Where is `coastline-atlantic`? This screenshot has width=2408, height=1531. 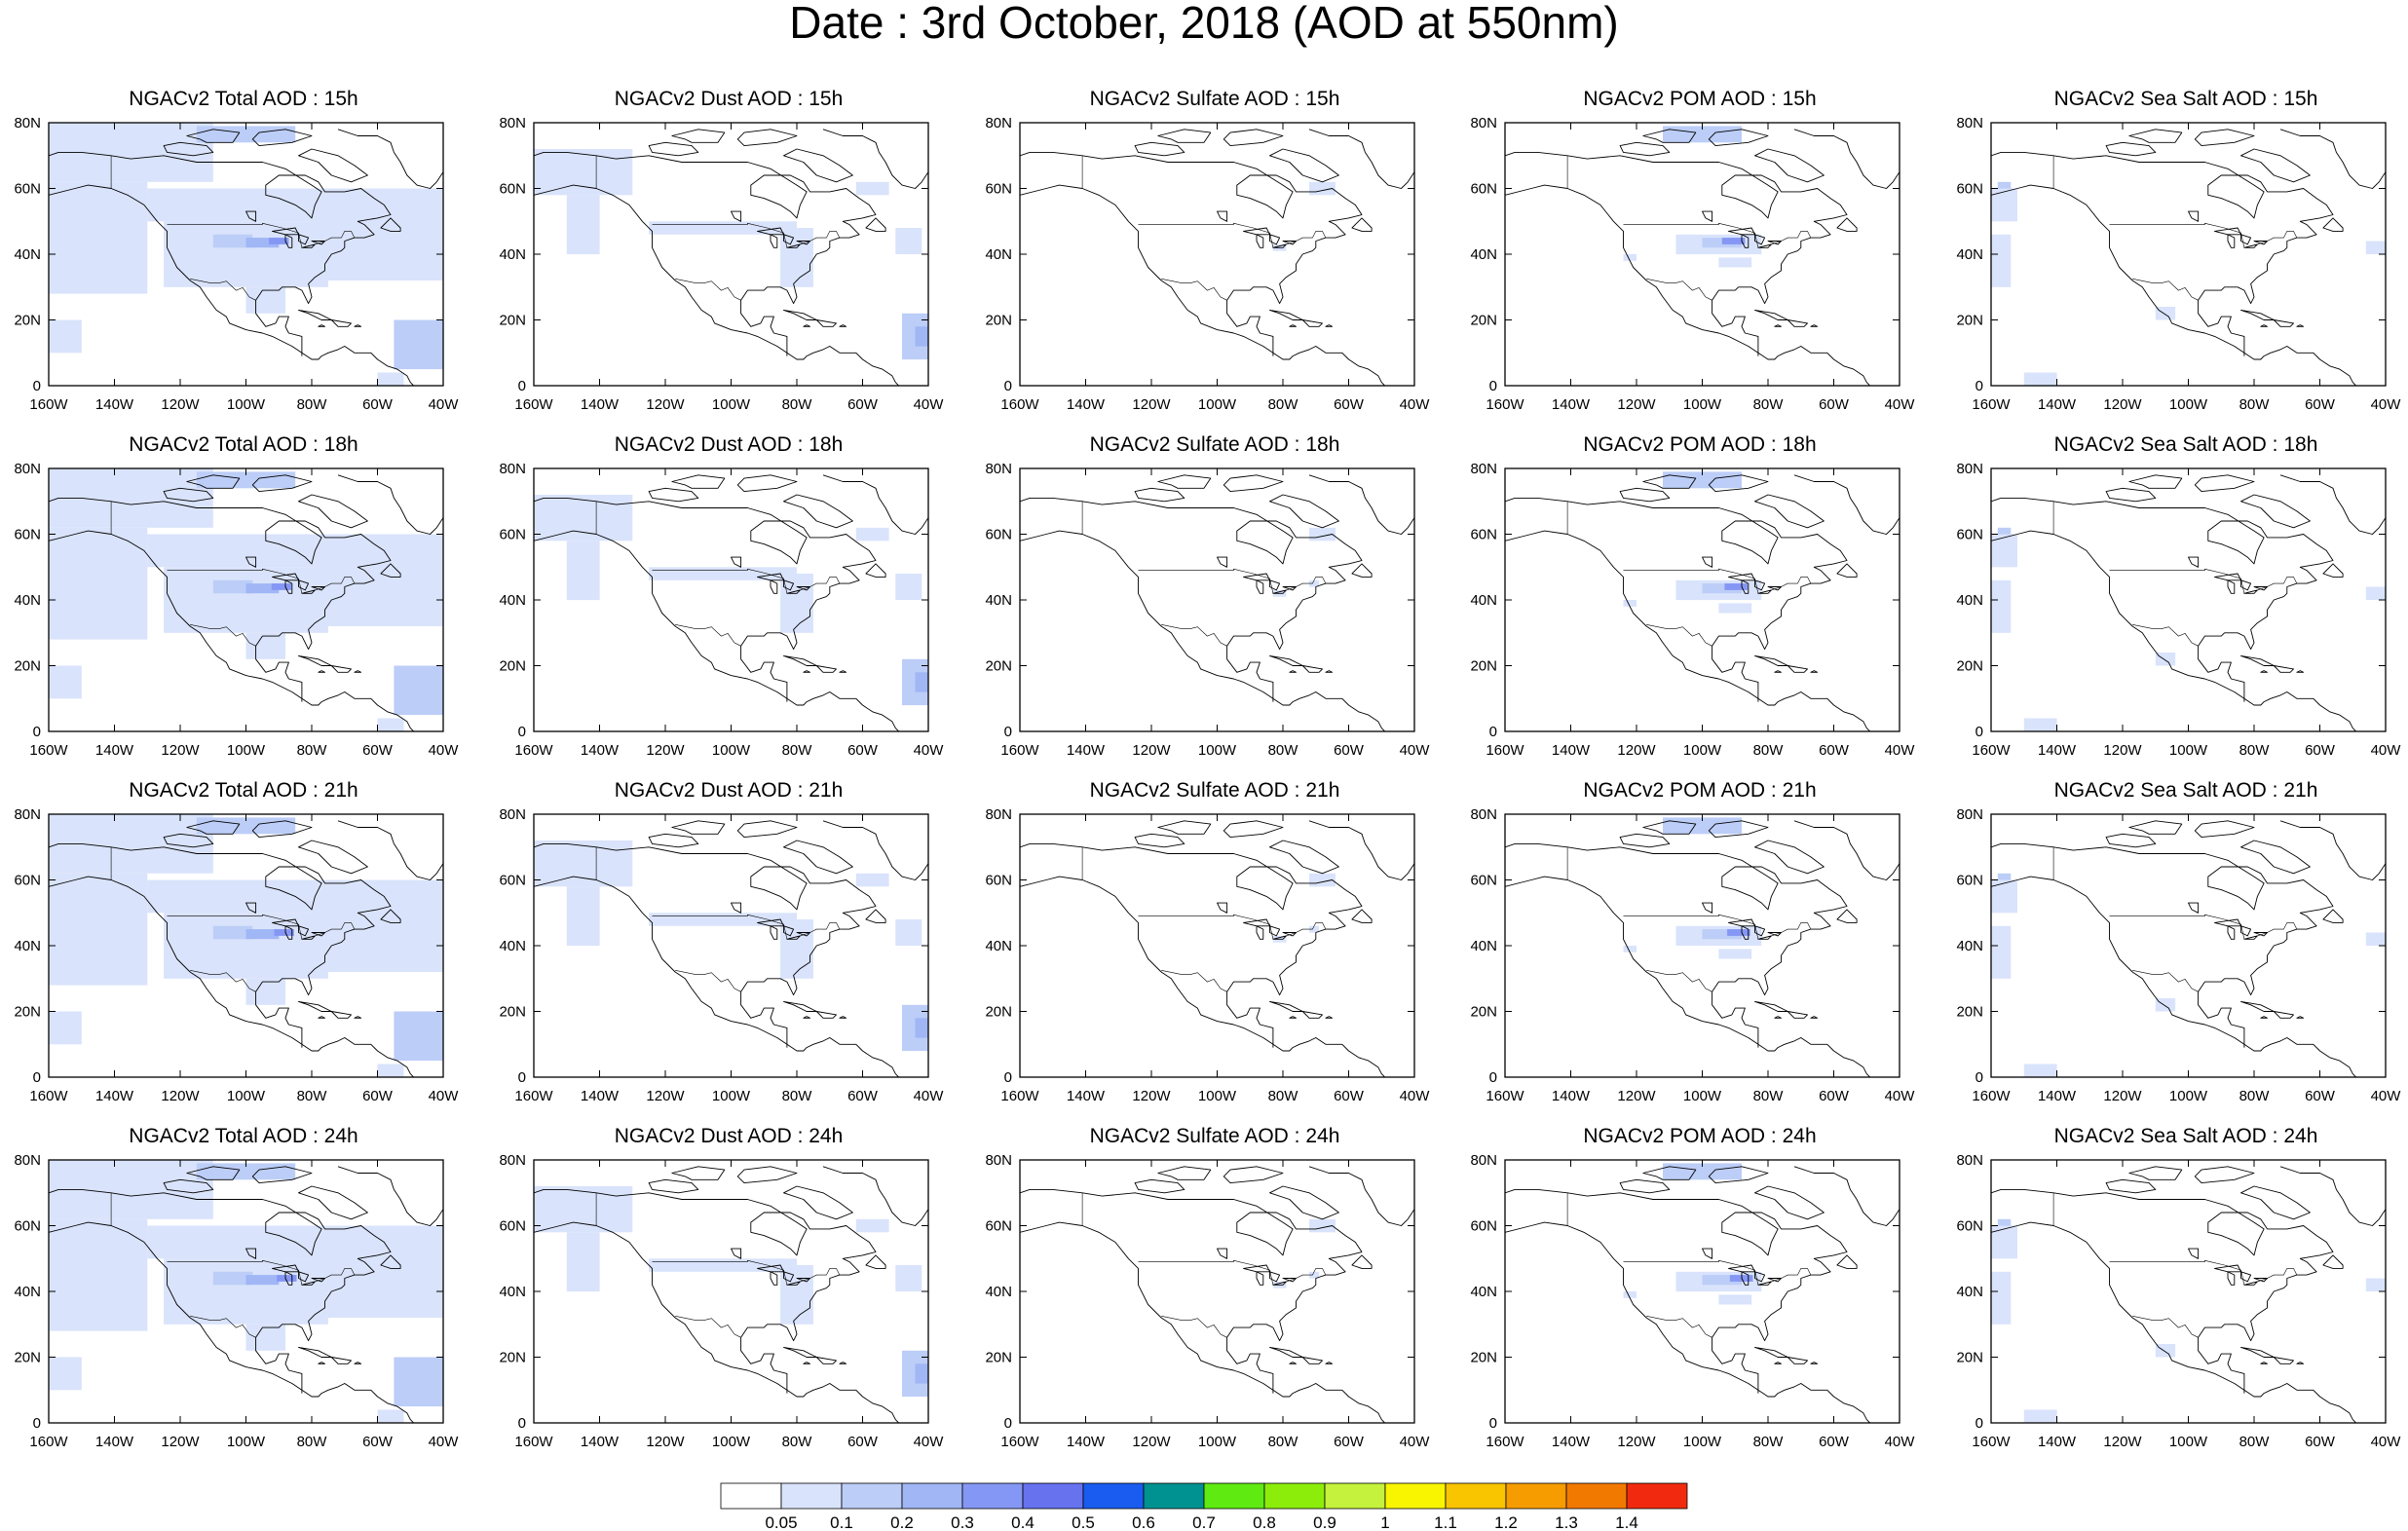 coastline-atlantic is located at coordinates (1676, 599).